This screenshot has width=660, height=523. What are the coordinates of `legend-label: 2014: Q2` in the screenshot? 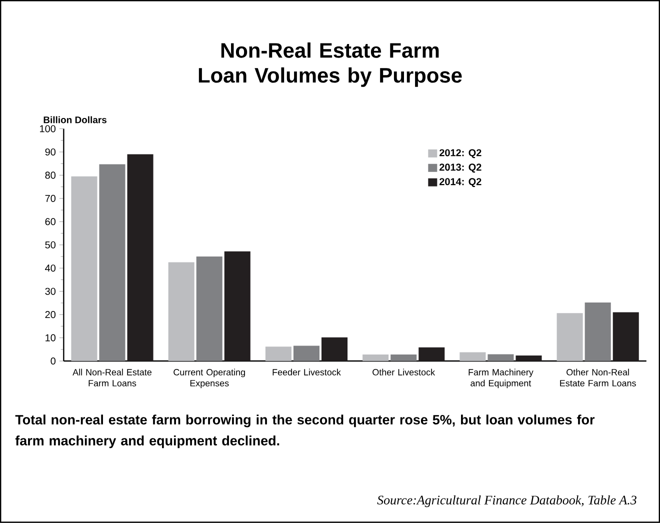 It's located at (461, 183).